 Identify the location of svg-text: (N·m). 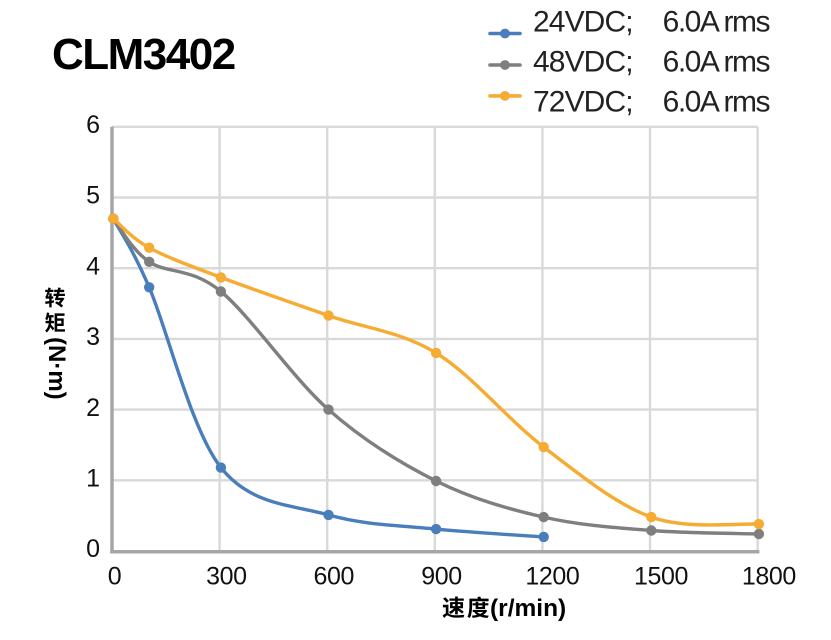
(56, 368).